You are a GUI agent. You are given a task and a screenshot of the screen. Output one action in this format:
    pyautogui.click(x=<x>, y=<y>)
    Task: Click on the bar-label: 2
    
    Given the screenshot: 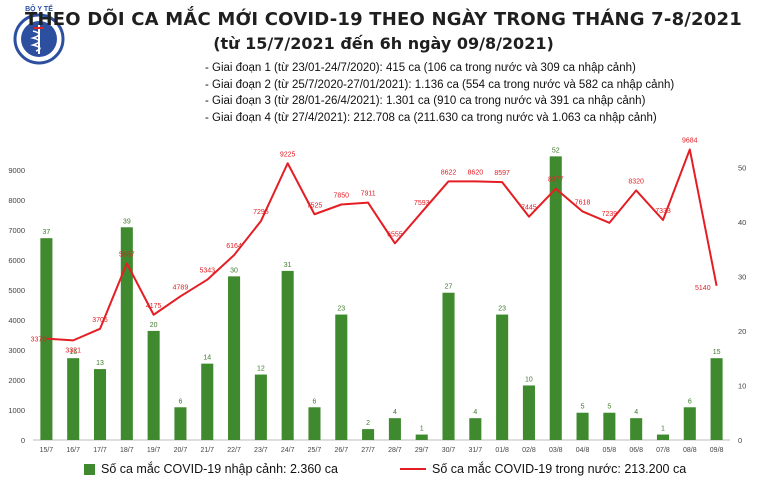 What is the action you would take?
    pyautogui.click(x=368, y=423)
    